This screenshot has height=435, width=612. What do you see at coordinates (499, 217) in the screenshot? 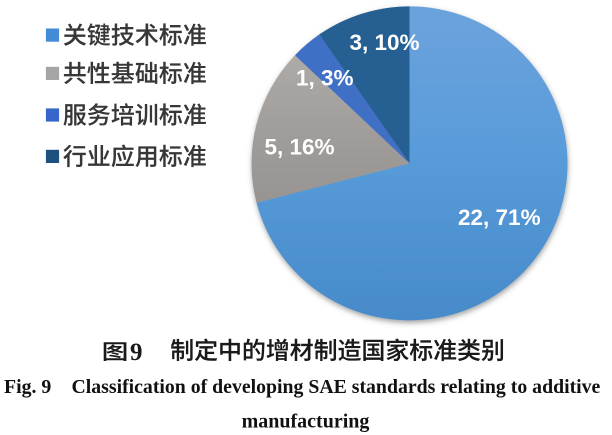
I see `svg-text: 22, 71%` at bounding box center [499, 217].